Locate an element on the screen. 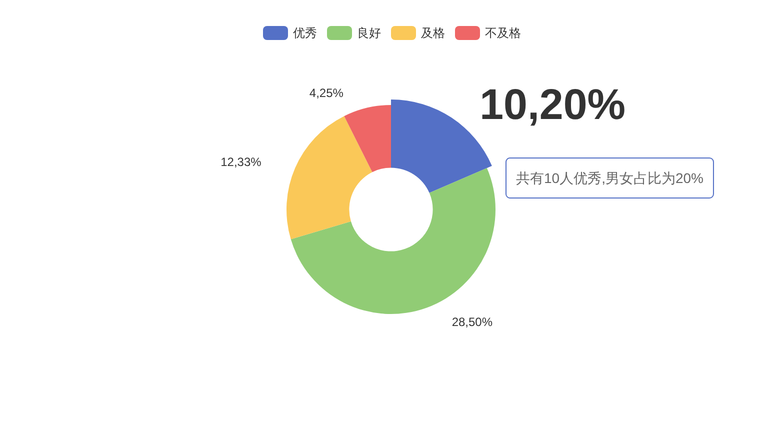  legend-label: 及格 is located at coordinates (433, 33).